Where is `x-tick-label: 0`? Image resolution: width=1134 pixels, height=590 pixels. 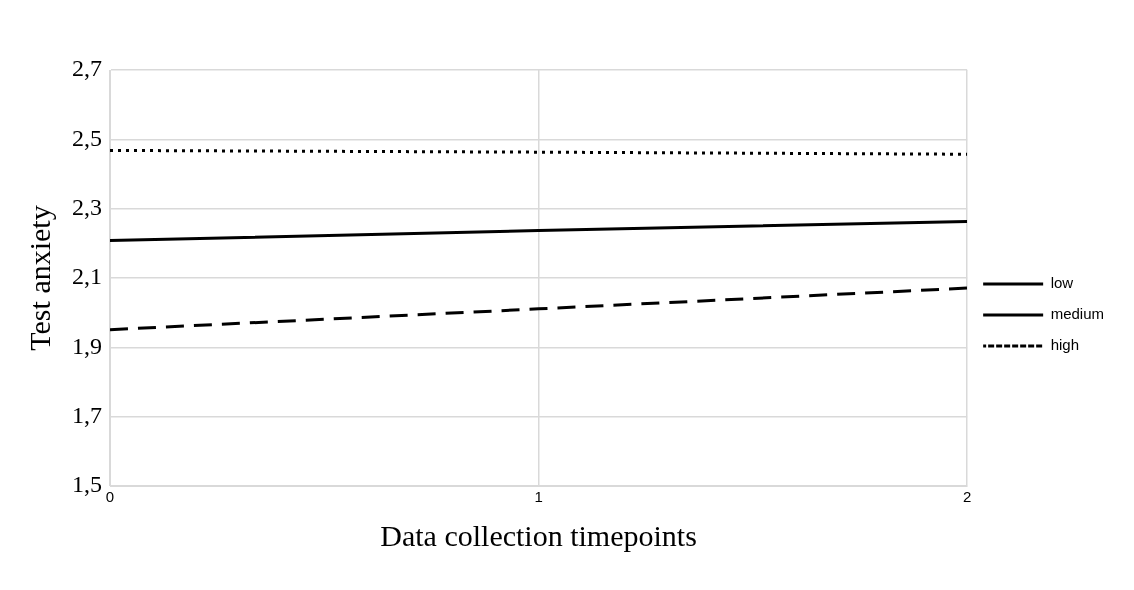
x-tick-label: 0 is located at coordinates (110, 497).